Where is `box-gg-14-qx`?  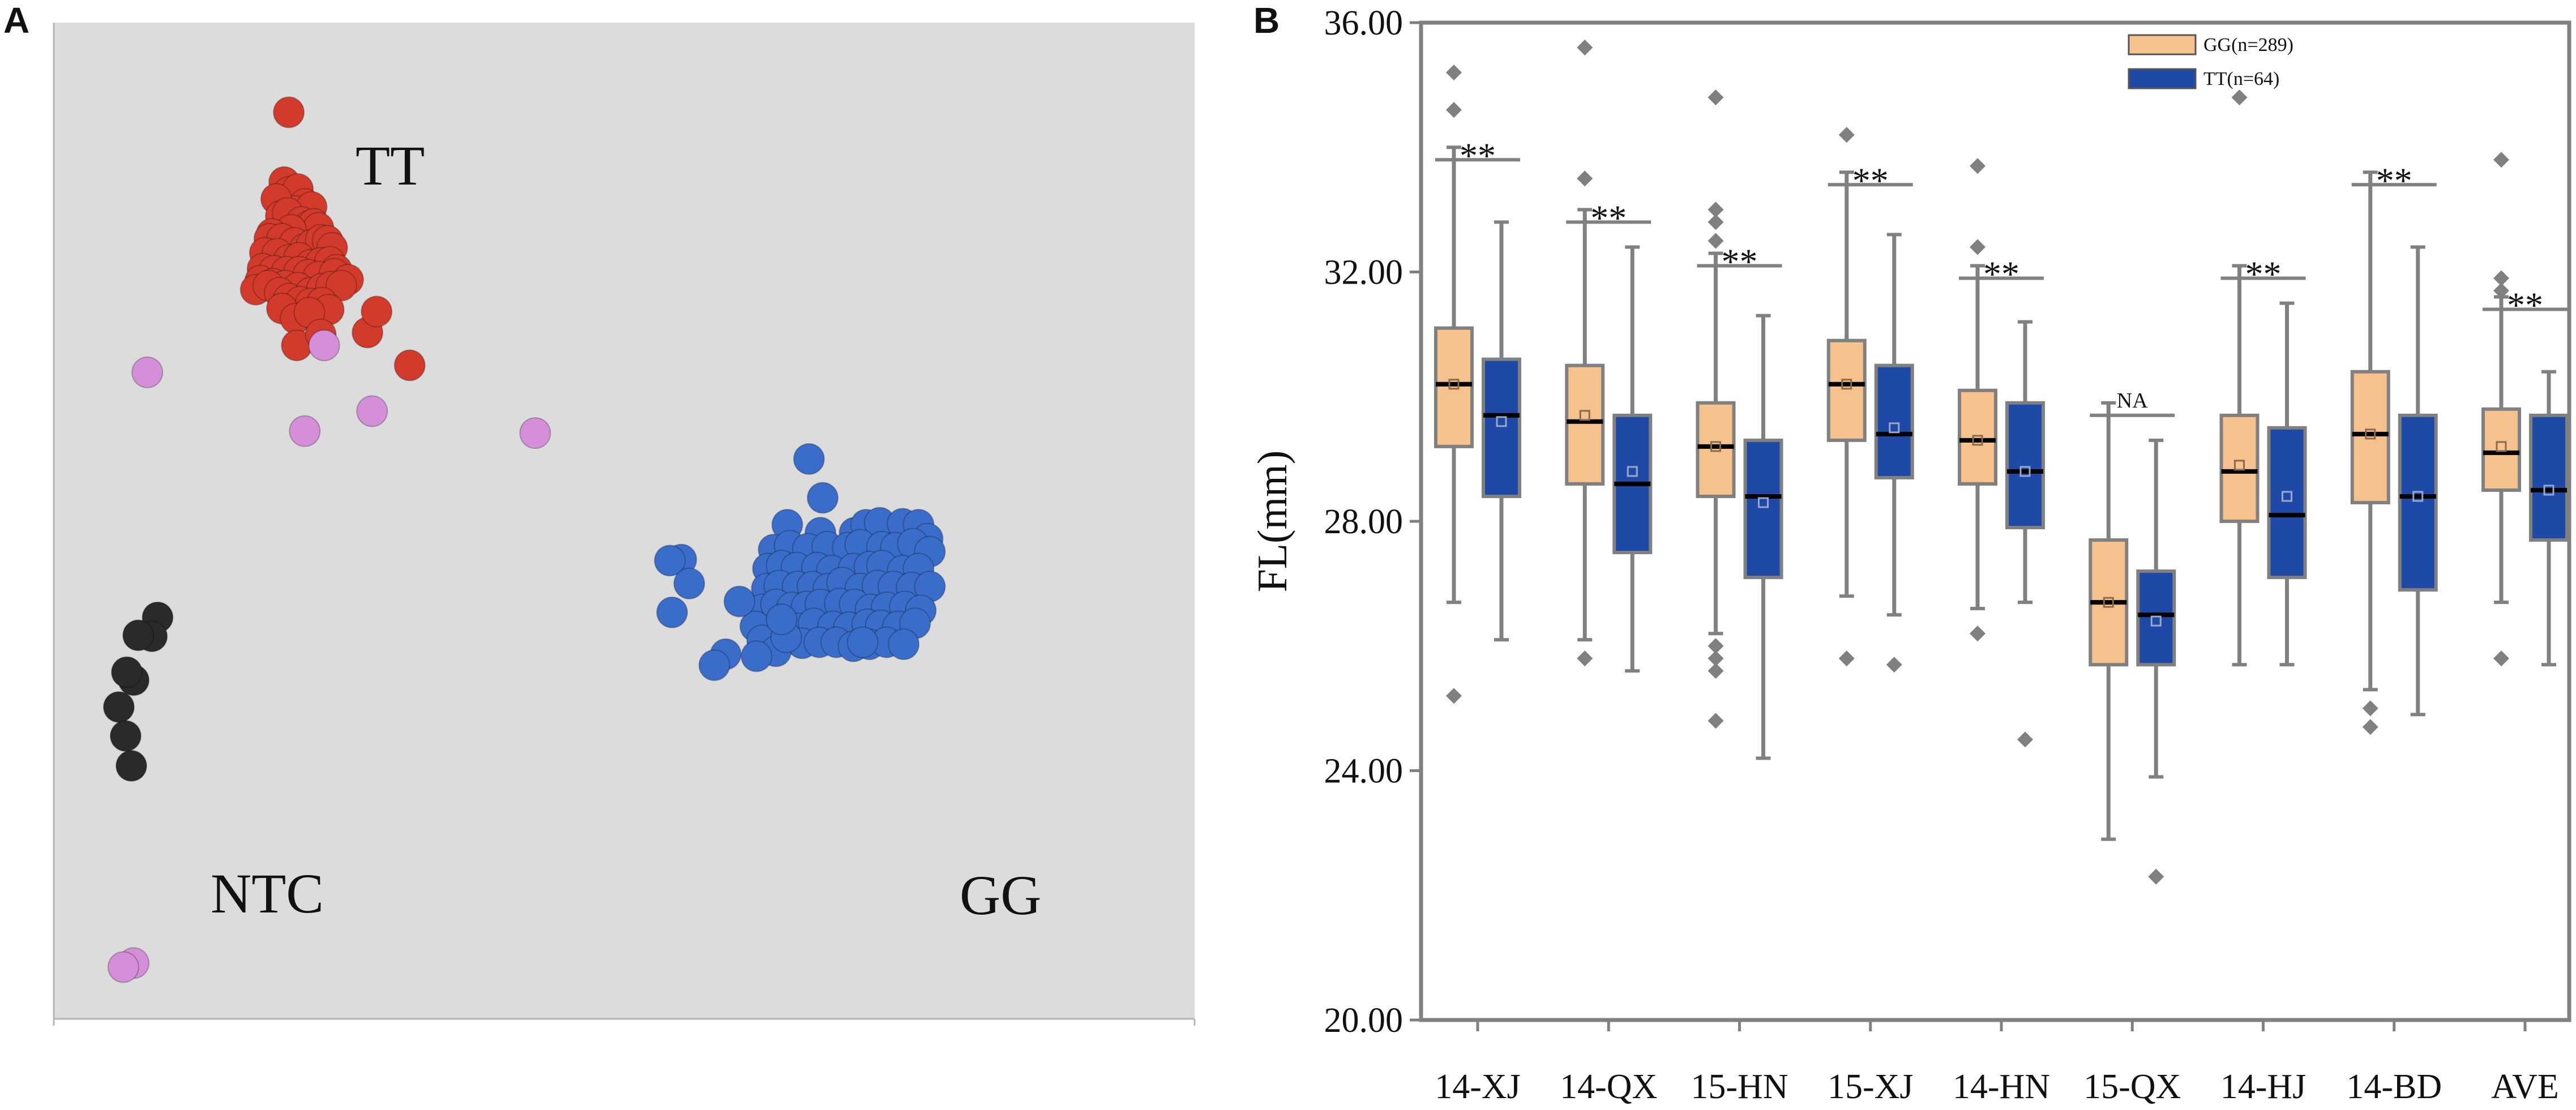
box-gg-14-qx is located at coordinates (1585, 353).